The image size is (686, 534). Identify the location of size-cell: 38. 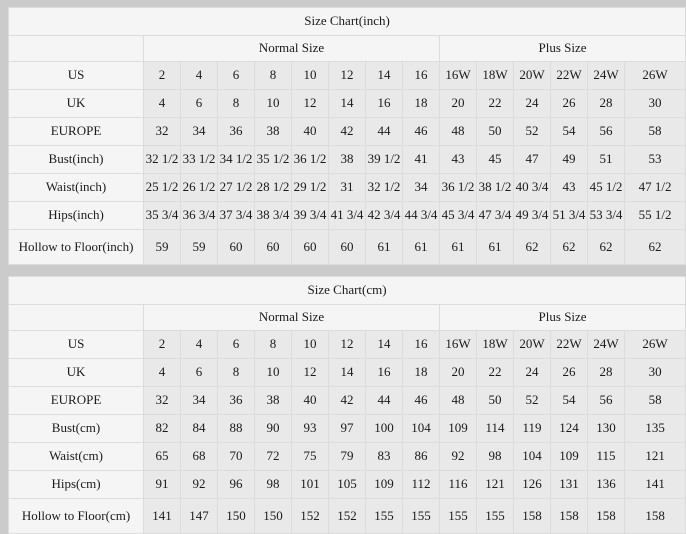
(347, 159).